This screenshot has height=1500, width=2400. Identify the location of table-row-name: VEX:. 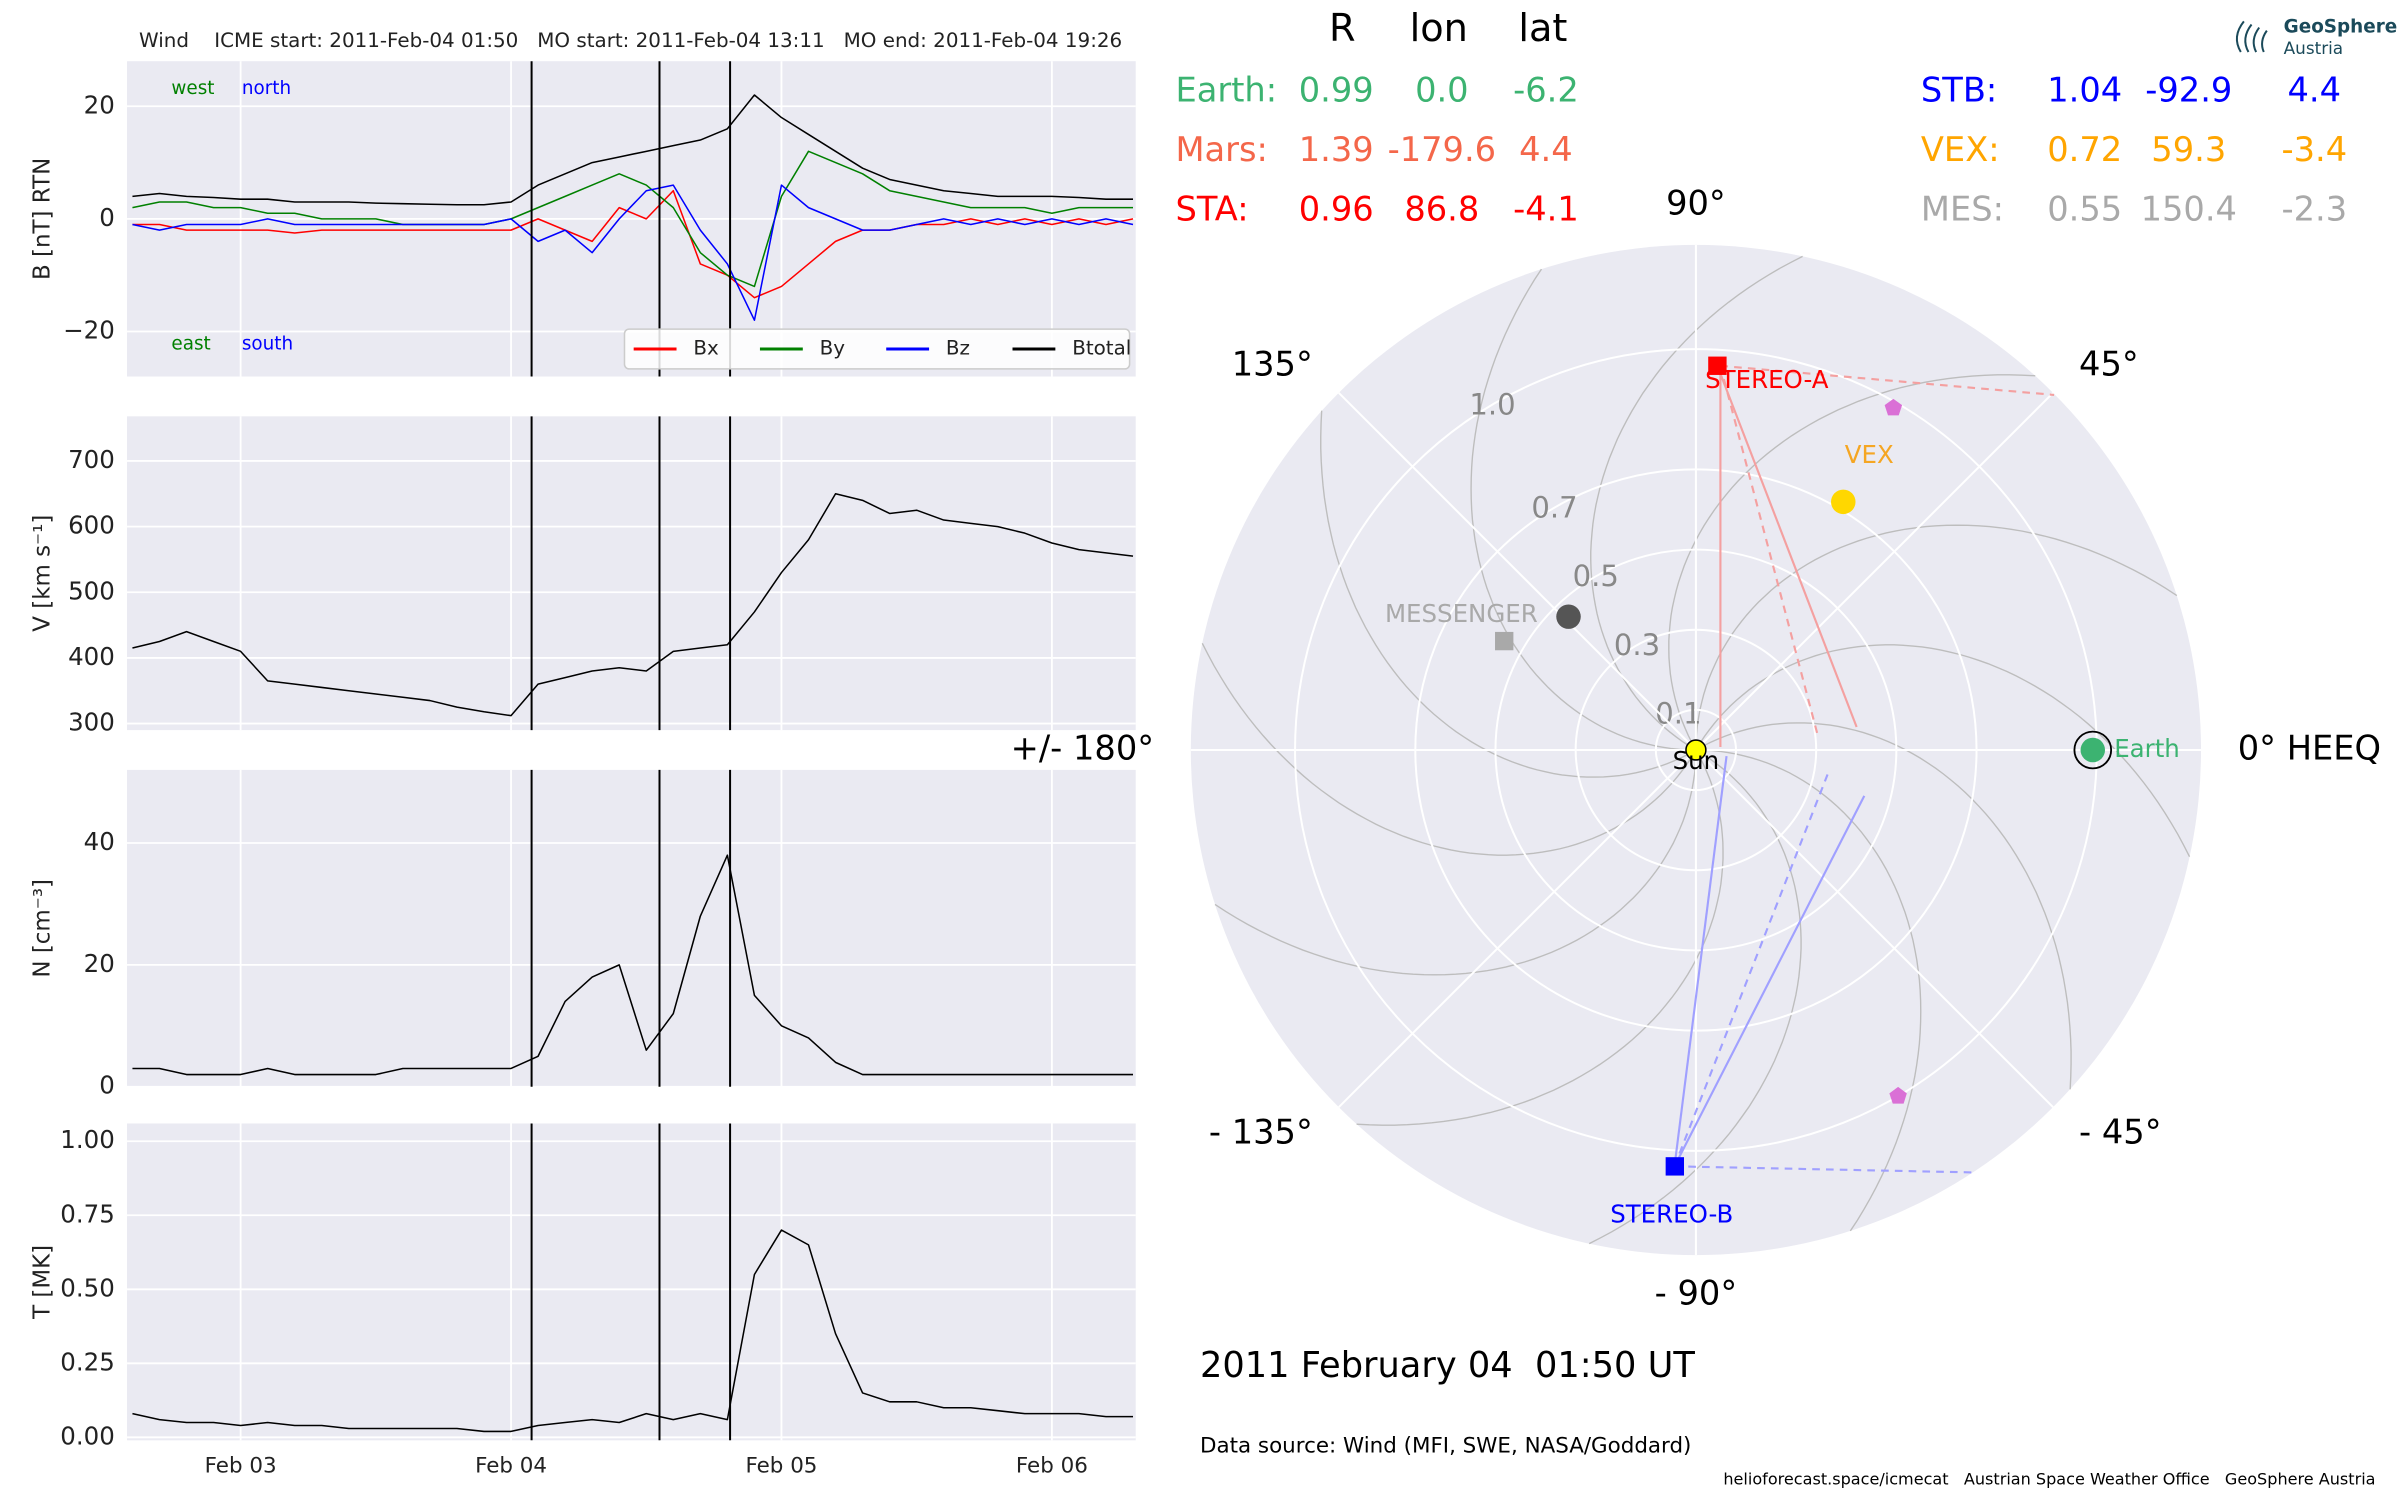
(1960, 149).